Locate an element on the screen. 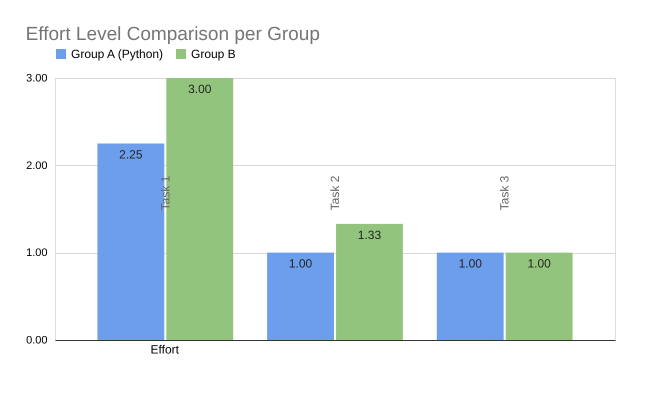 The image size is (655, 417). x-axis-title: Effort is located at coordinates (165, 349).